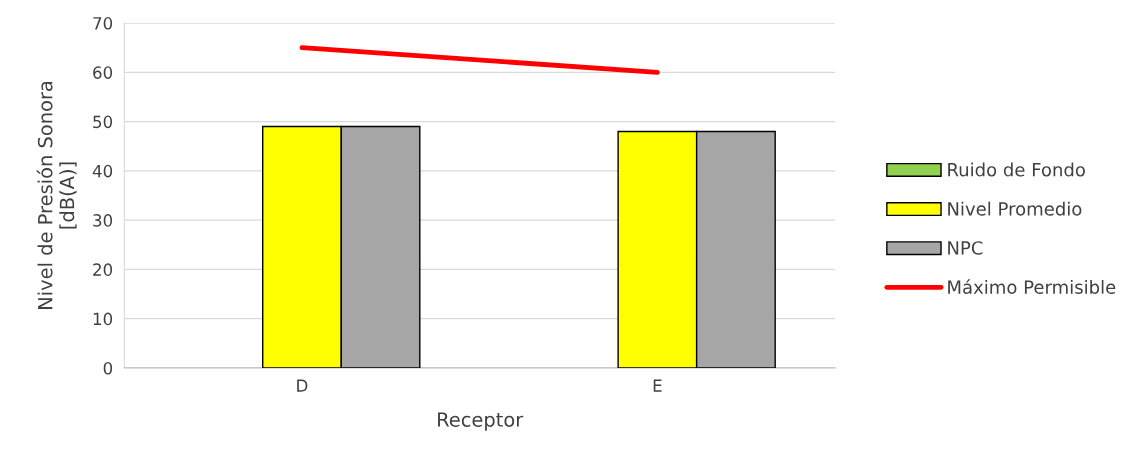 Image resolution: width=1130 pixels, height=452 pixels. I want to click on y-tick-label: 60, so click(103, 72).